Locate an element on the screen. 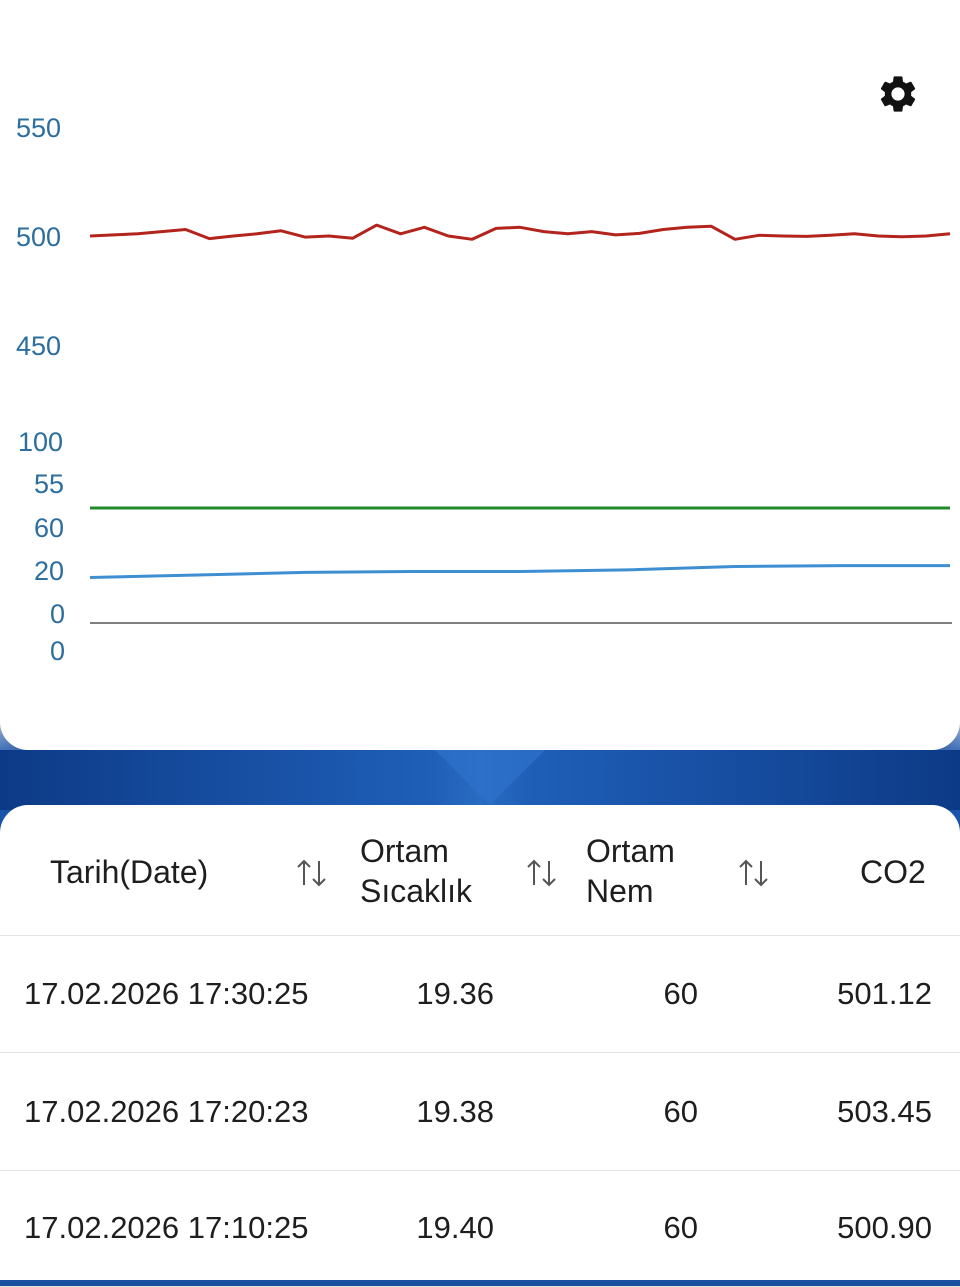 This screenshot has width=960, height=1287. header-temperature-line2: Sıcaklık is located at coordinates (416, 891).